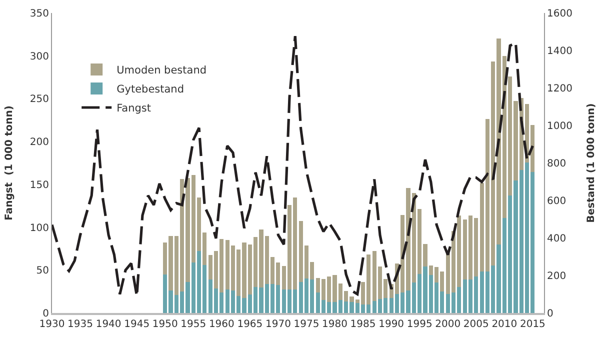  What do you see at coordinates (559, 14) in the screenshot?
I see `y2-tick-label: 1600` at bounding box center [559, 14].